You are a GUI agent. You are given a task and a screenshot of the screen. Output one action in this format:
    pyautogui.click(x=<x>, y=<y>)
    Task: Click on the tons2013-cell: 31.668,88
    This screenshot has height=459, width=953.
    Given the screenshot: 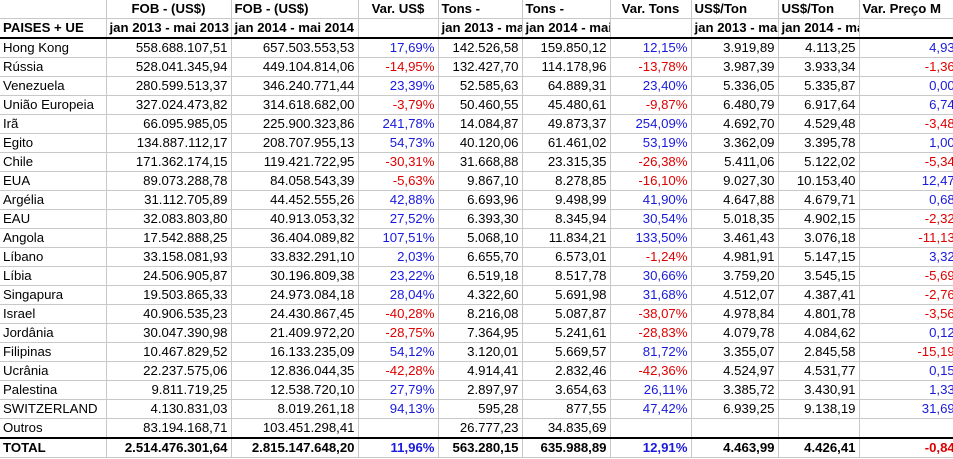 What is the action you would take?
    pyautogui.click(x=480, y=162)
    